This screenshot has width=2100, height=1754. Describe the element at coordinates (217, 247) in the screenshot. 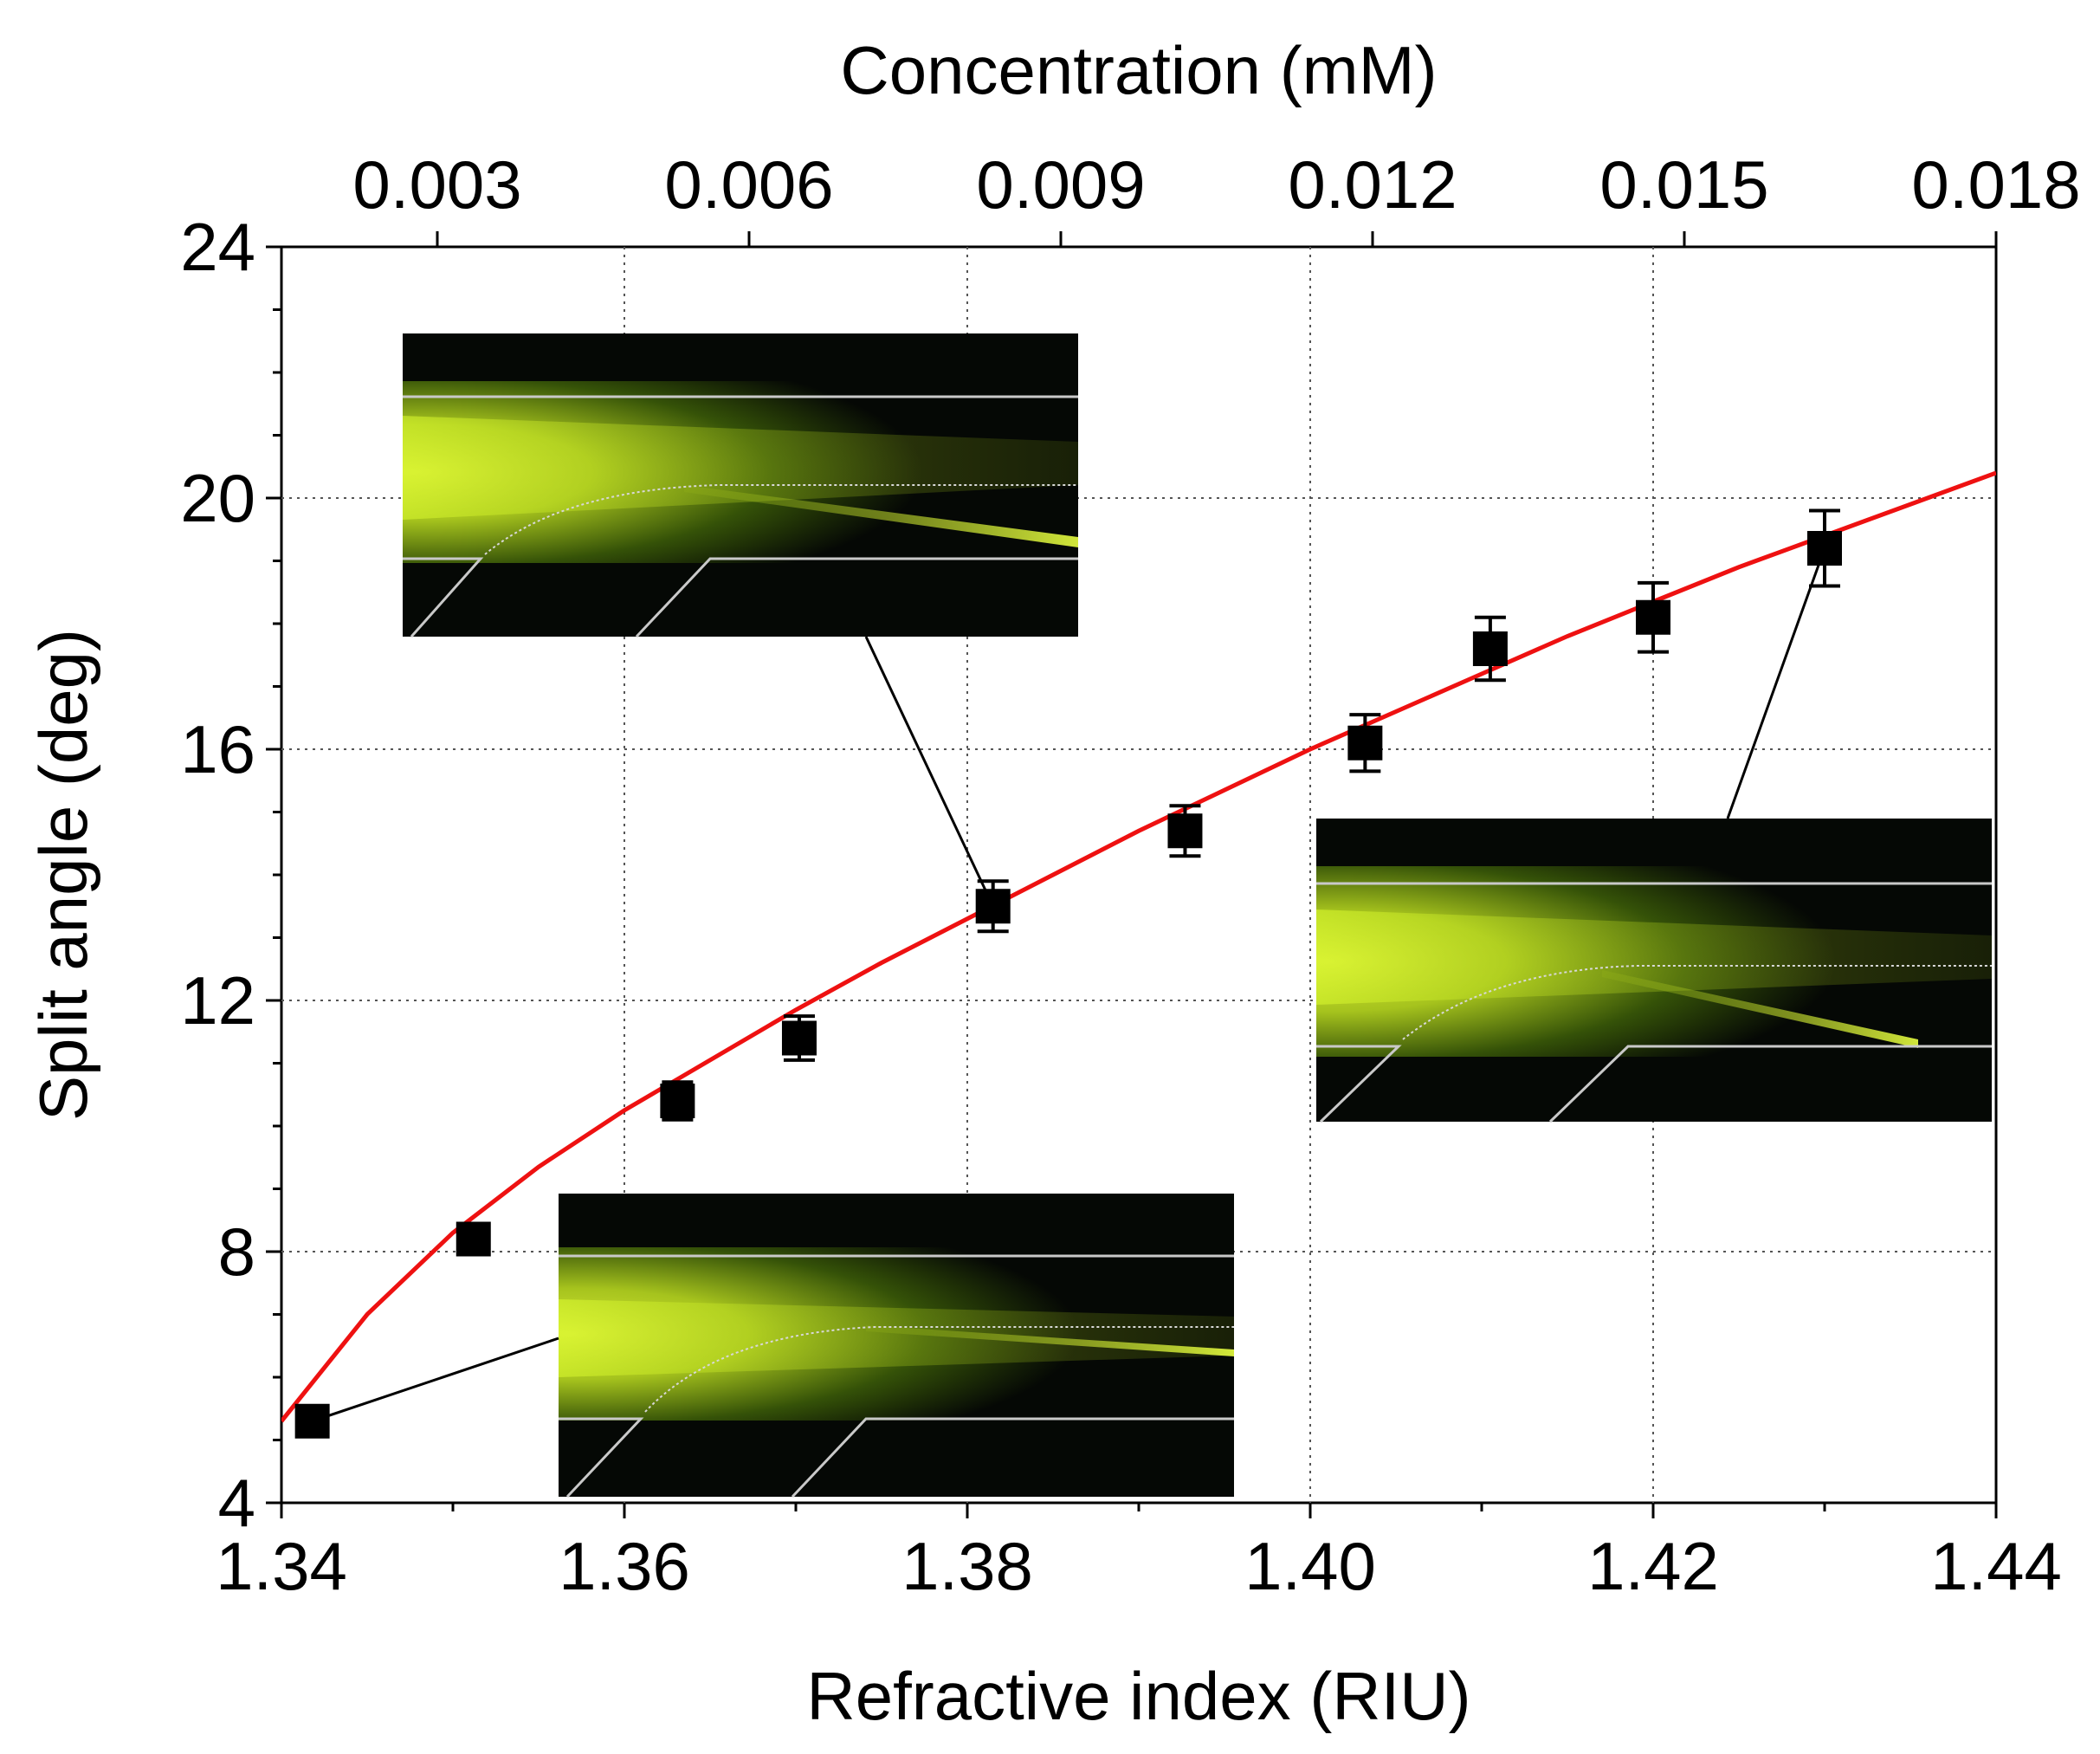

I see `y-tick-label: 24` at that location.